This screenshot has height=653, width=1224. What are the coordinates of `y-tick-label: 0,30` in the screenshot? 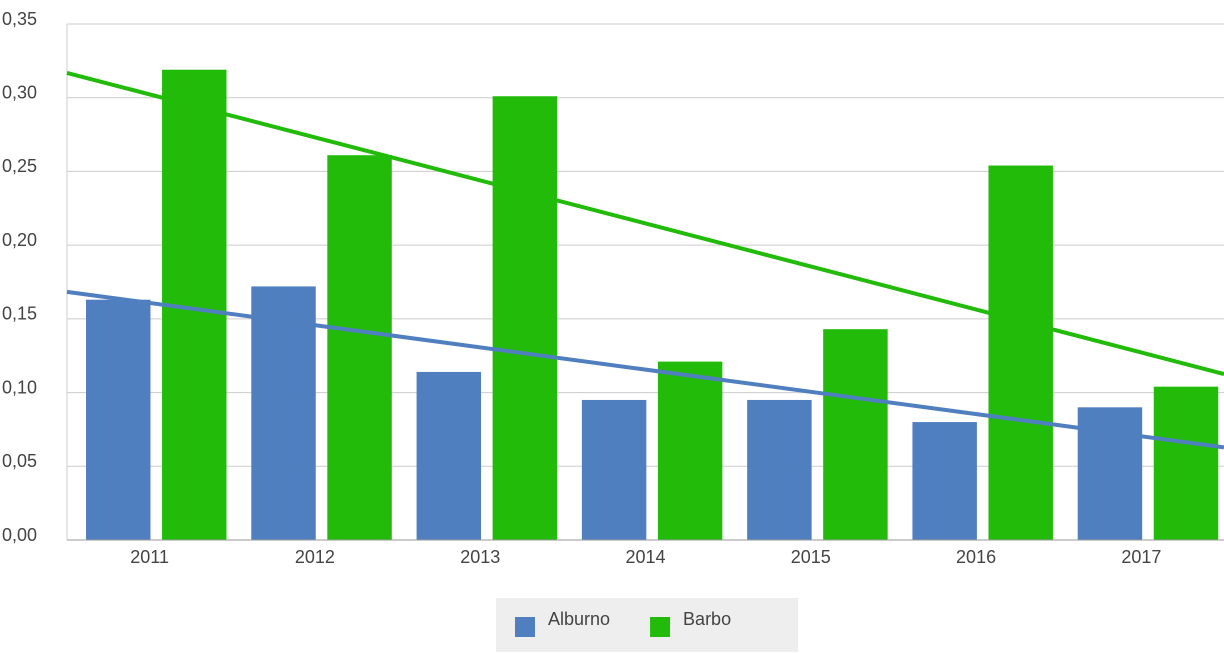 It's located at (19, 92).